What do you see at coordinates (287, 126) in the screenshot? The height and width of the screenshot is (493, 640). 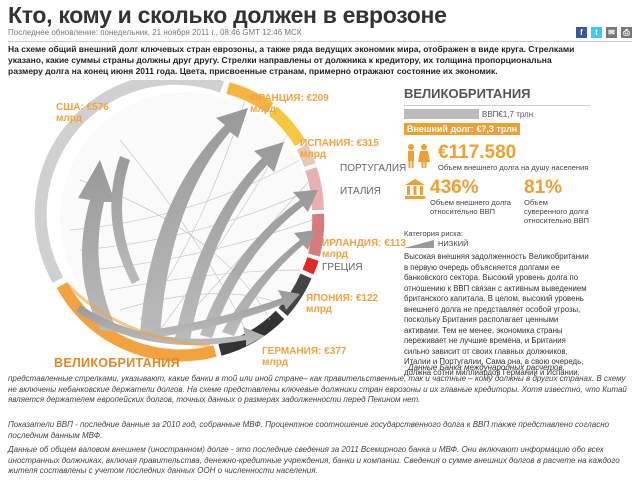 I see `ring-segment-spain` at bounding box center [287, 126].